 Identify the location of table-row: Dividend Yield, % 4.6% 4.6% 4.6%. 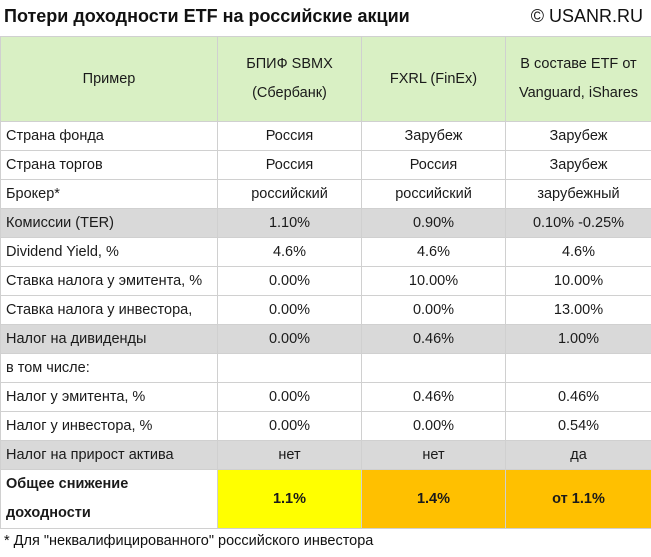
(325, 252).